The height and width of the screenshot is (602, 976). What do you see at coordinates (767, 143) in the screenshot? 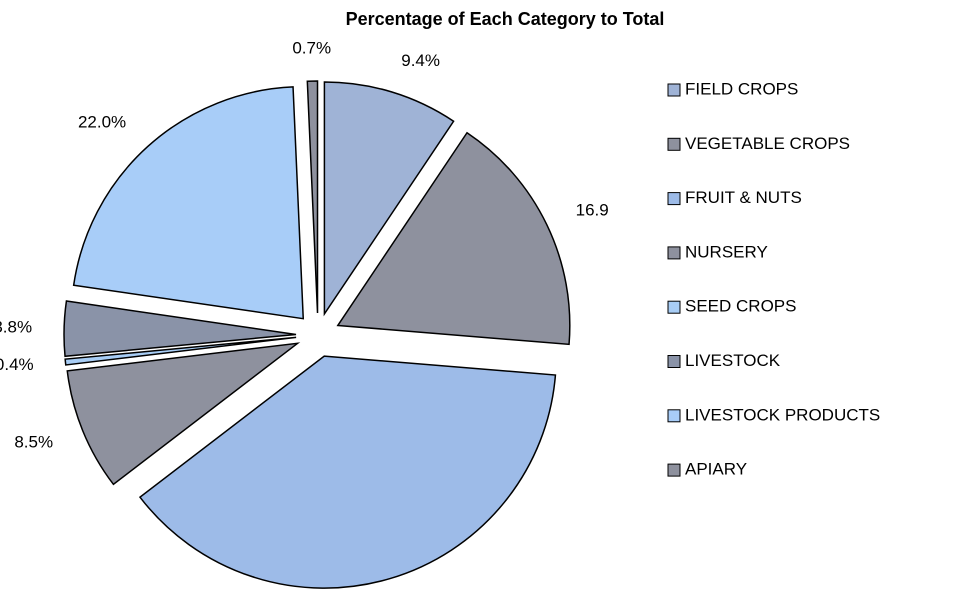
I see `legend-label: VEGETABLE CROPS` at bounding box center [767, 143].